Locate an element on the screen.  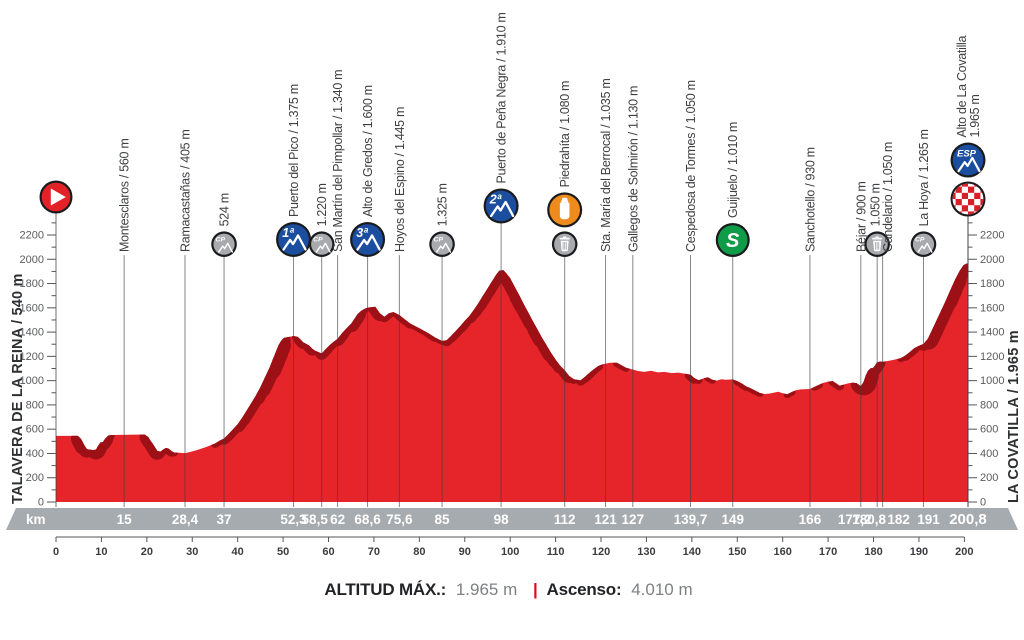
ruler-tick-label: 0 is located at coordinates (56, 552).